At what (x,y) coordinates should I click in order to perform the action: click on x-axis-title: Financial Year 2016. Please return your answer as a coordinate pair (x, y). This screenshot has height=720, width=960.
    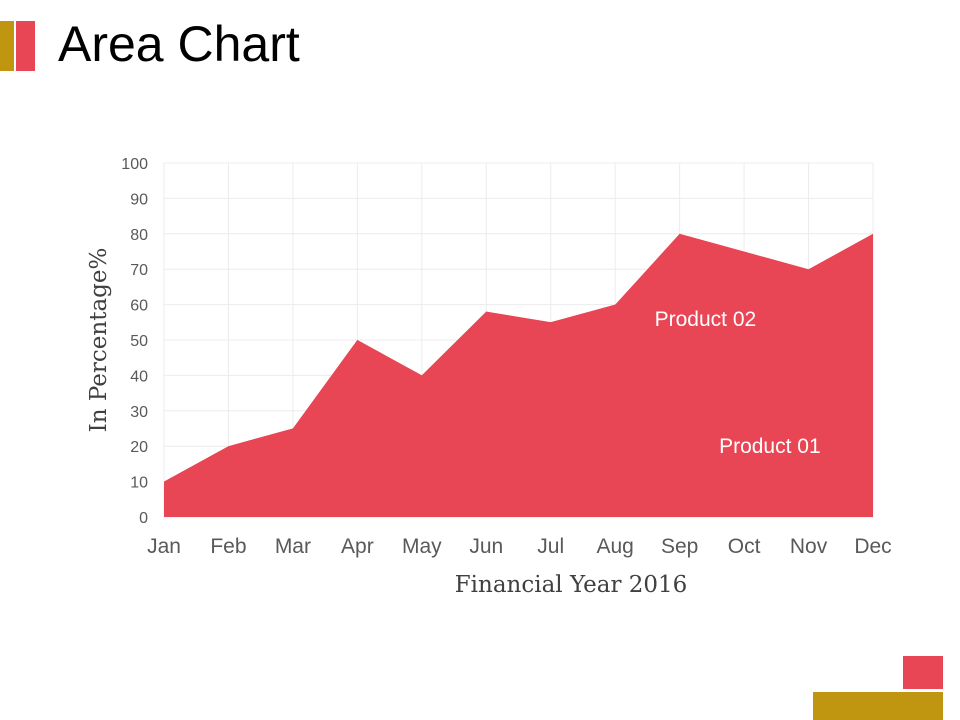
    Looking at the image, I should click on (571, 585).